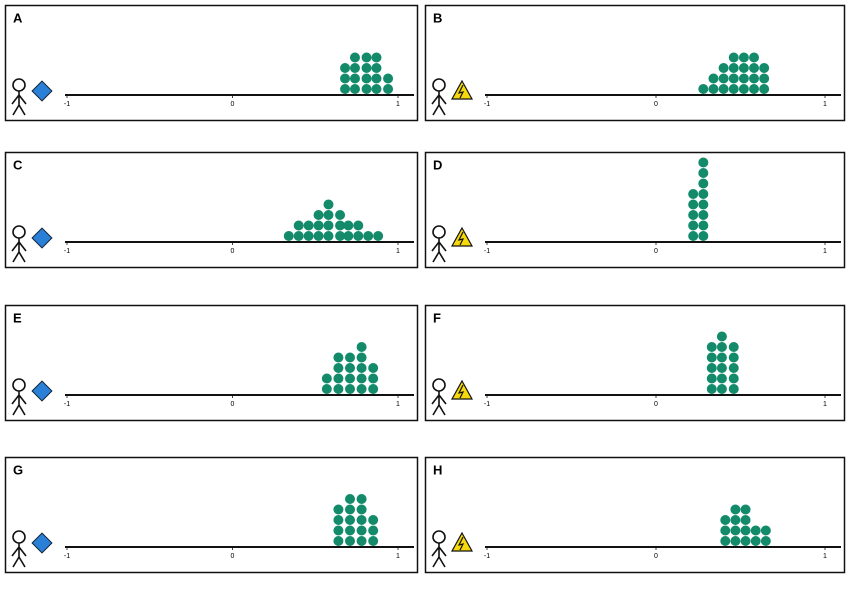 The height and width of the screenshot is (589, 850). What do you see at coordinates (17, 317) in the screenshot?
I see `panel-label: E` at bounding box center [17, 317].